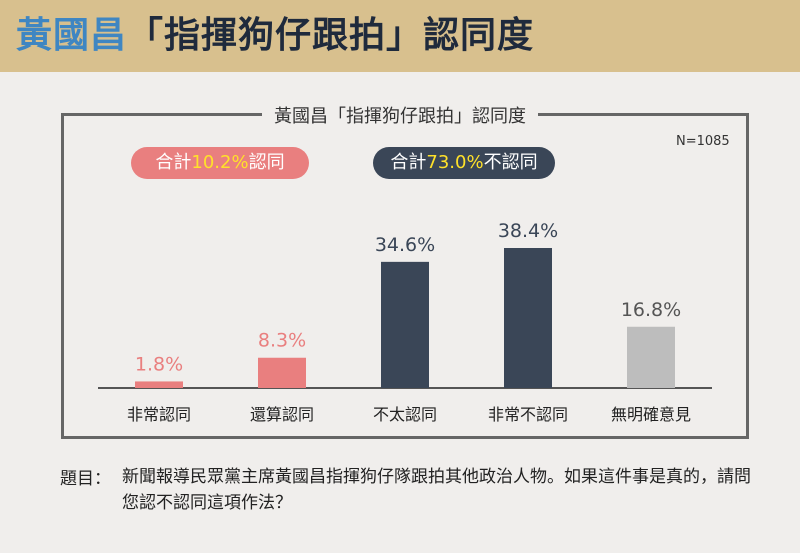 The width and height of the screenshot is (800, 553). I want to click on disagree-suffix: 不認同, so click(510, 162).